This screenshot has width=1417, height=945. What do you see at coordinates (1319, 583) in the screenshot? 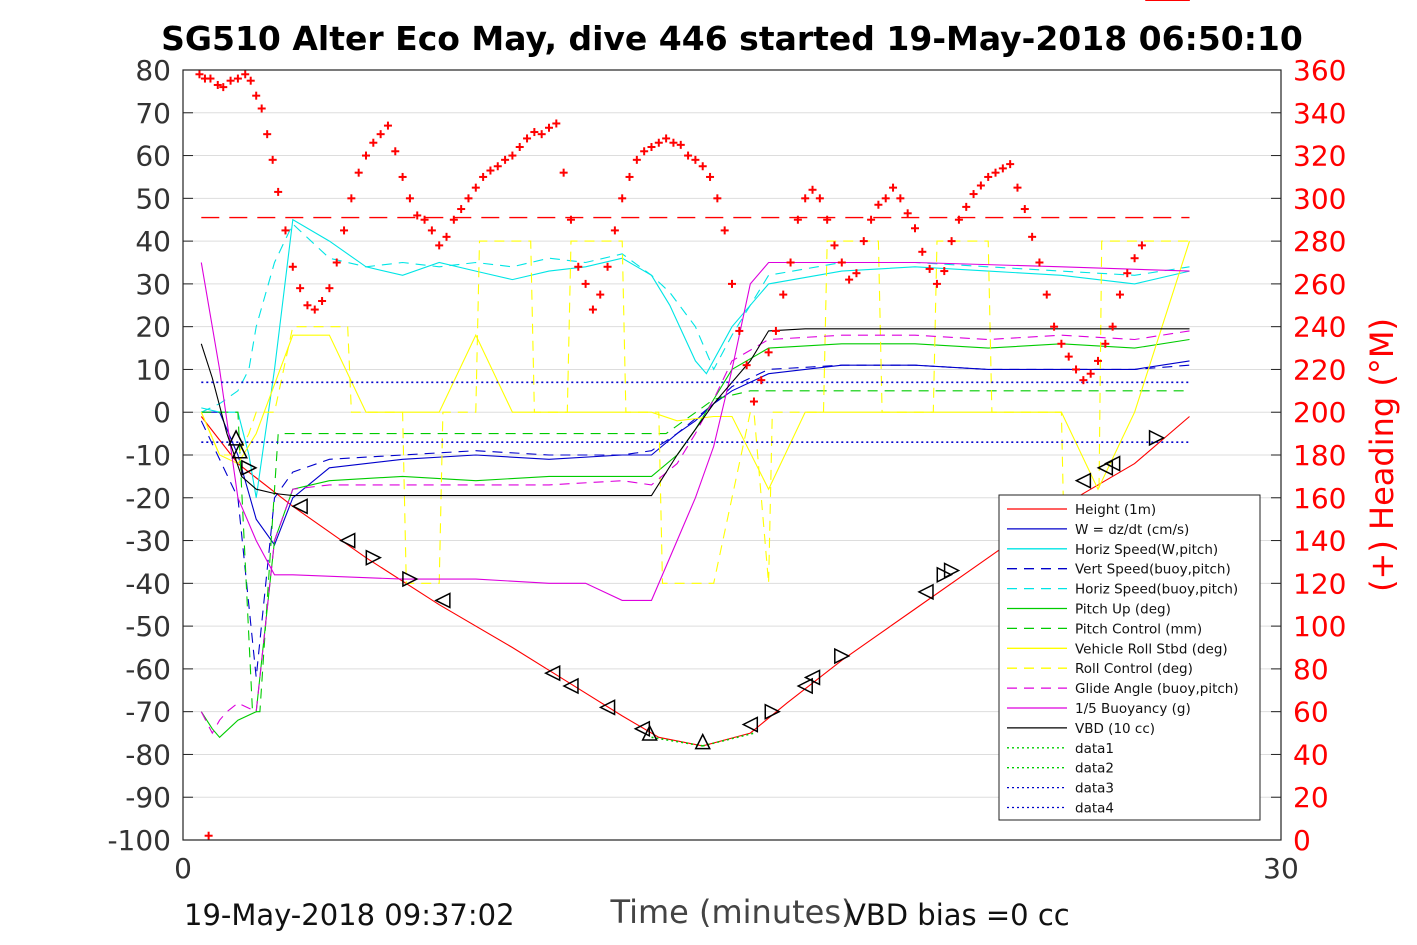
I see `tick-label: 120` at bounding box center [1319, 583].